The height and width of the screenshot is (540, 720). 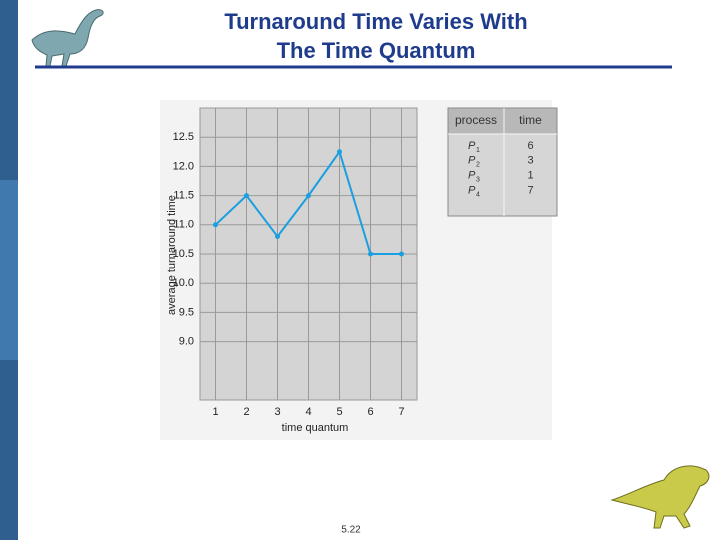 I want to click on y-tick-label: 10.0, so click(x=183, y=283).